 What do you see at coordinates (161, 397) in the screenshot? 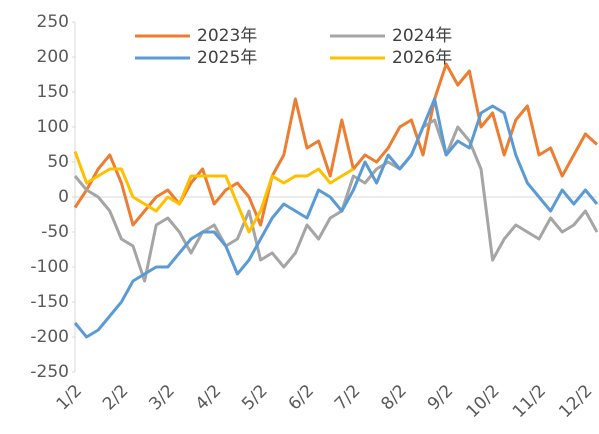
I see `x-tick-label: 3/2` at bounding box center [161, 397].